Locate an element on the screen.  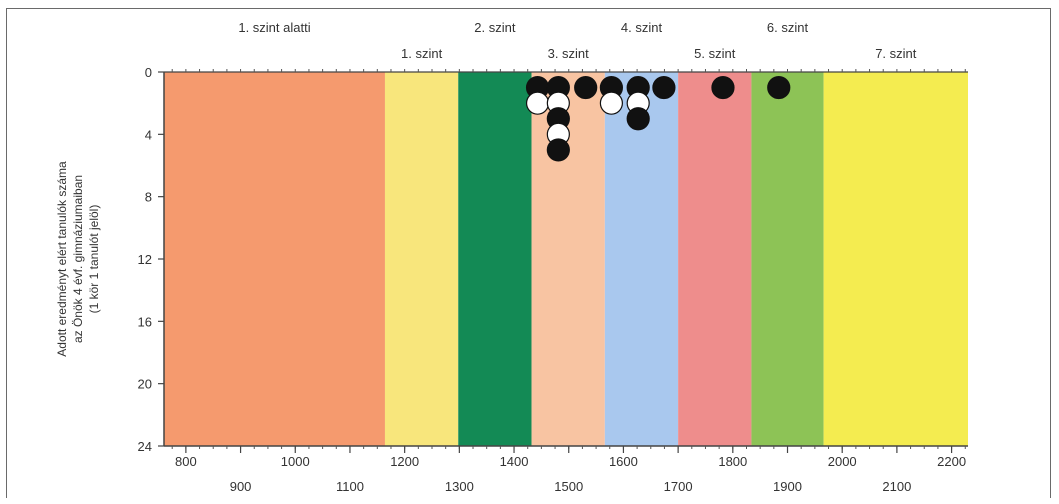
x-tick-label-1000: 1000 is located at coordinates (295, 461).